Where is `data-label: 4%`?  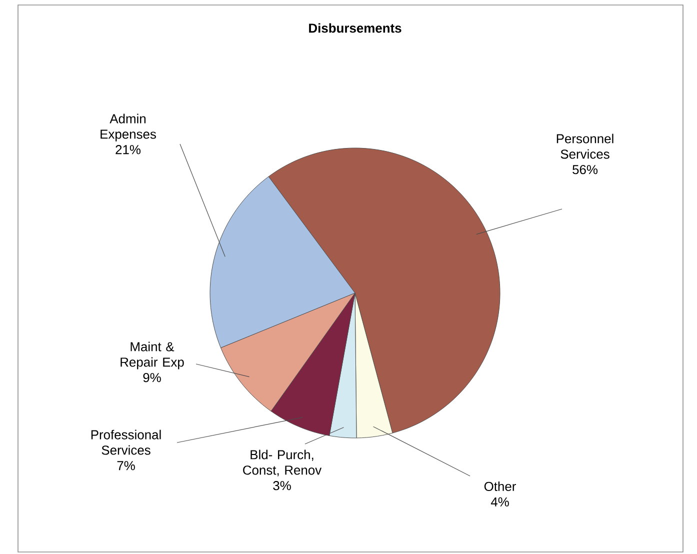 data-label: 4% is located at coordinates (499, 501).